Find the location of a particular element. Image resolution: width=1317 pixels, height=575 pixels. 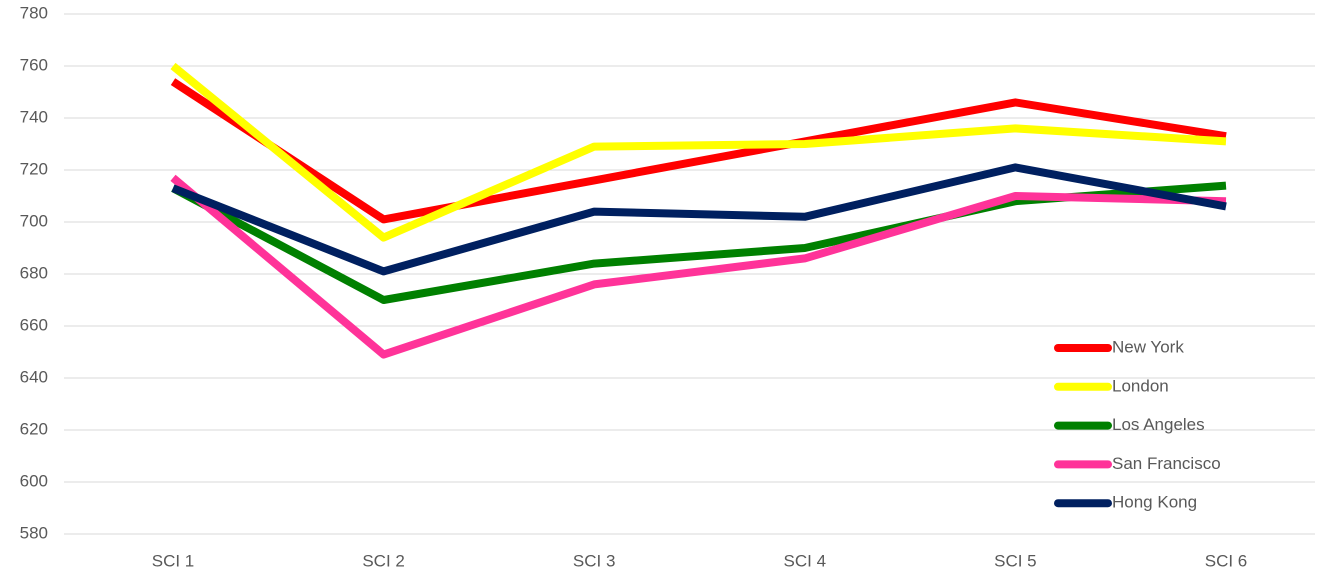

x-tick-label: SCI 6 is located at coordinates (1226, 560).